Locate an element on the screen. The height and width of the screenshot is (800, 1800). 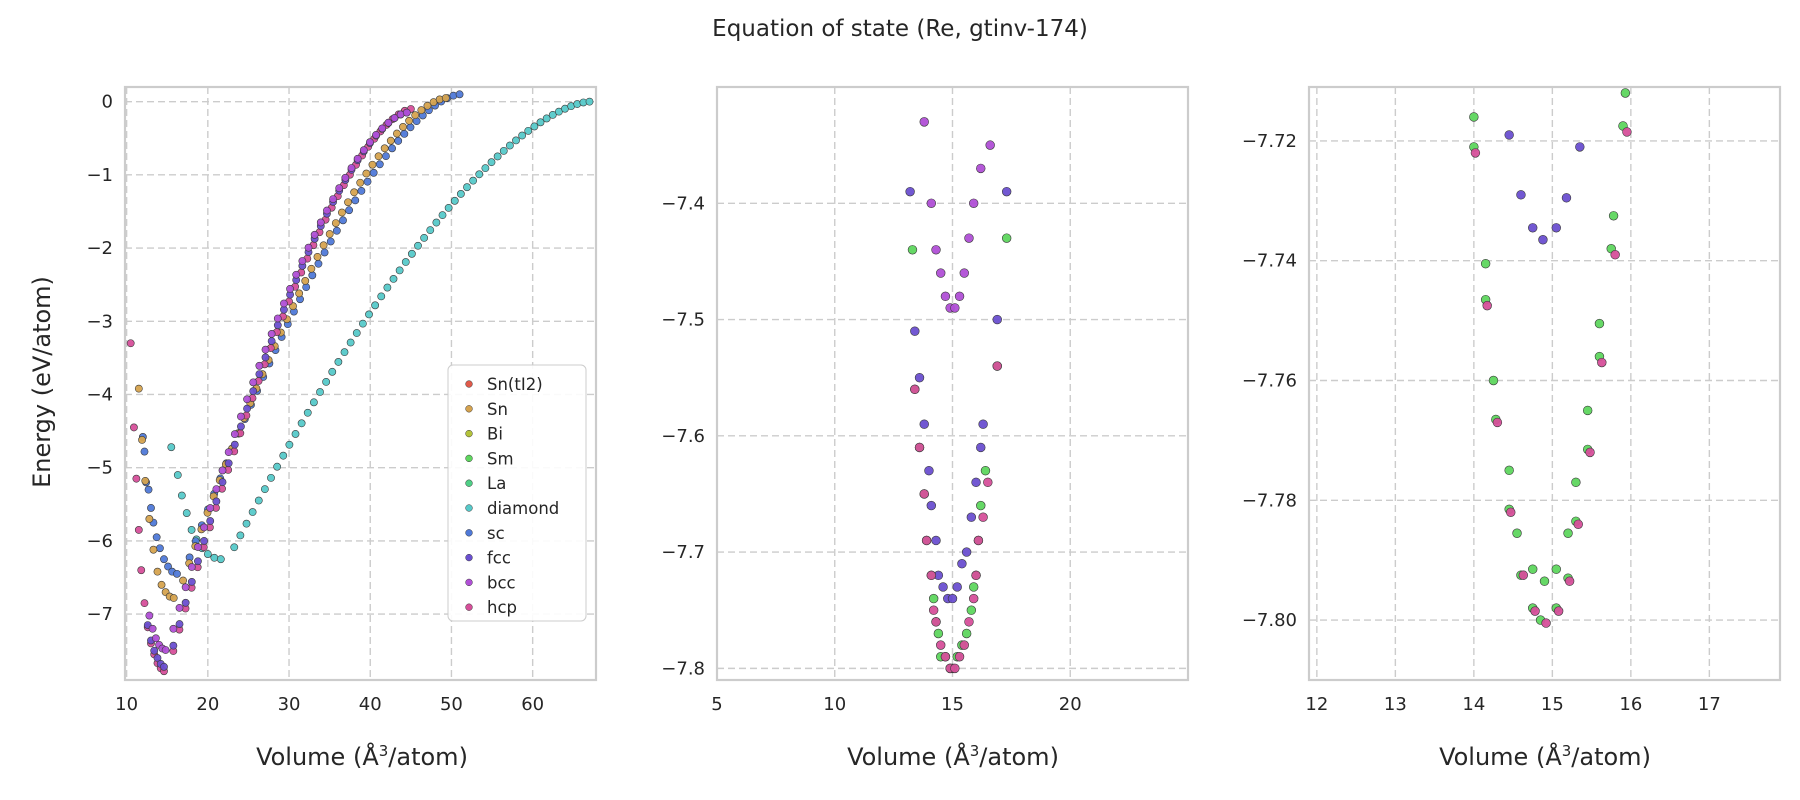
y-tick-label: −7.8 is located at coordinates (683, 668).